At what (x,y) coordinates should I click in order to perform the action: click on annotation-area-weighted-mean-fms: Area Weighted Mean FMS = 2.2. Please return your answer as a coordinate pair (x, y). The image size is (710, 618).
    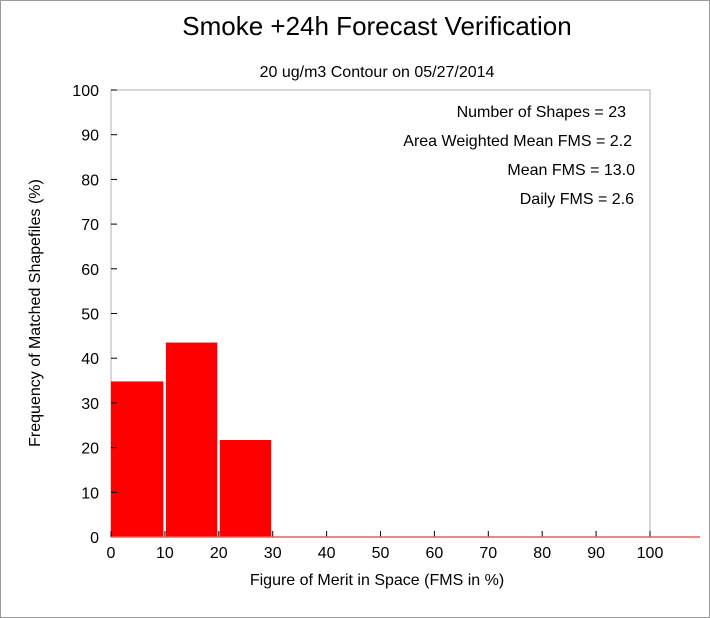
    Looking at the image, I should click on (517, 141).